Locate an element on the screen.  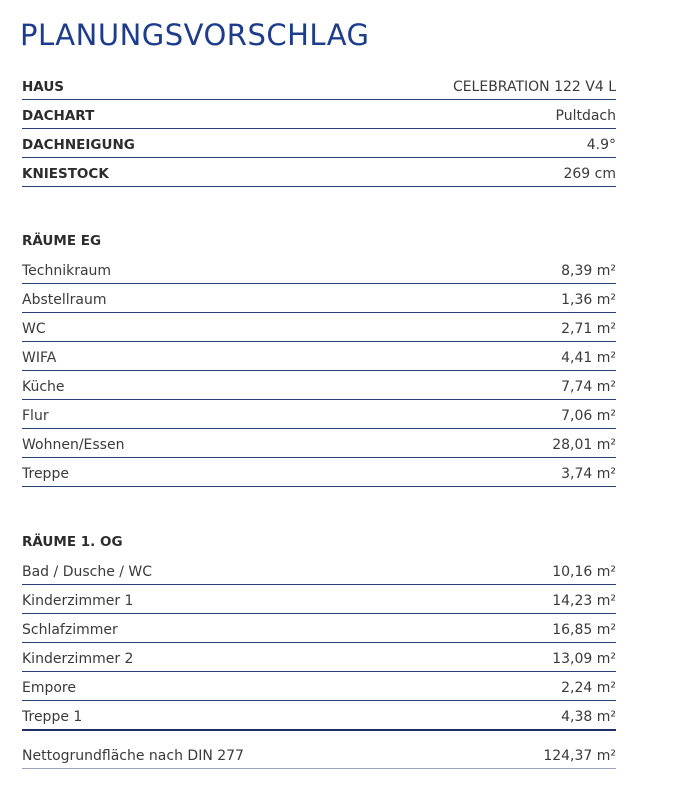
row-label: WC is located at coordinates (34, 329).